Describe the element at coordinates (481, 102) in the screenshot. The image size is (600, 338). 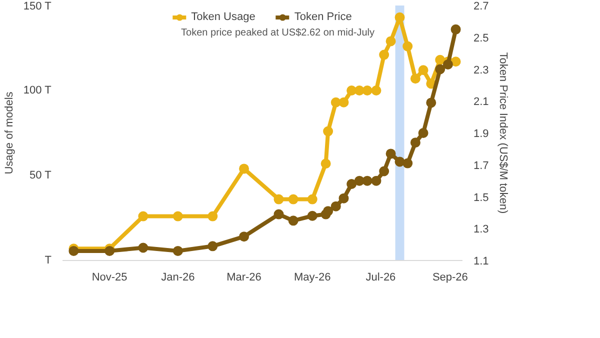
I see `y2-tick-label: 2.1` at that location.